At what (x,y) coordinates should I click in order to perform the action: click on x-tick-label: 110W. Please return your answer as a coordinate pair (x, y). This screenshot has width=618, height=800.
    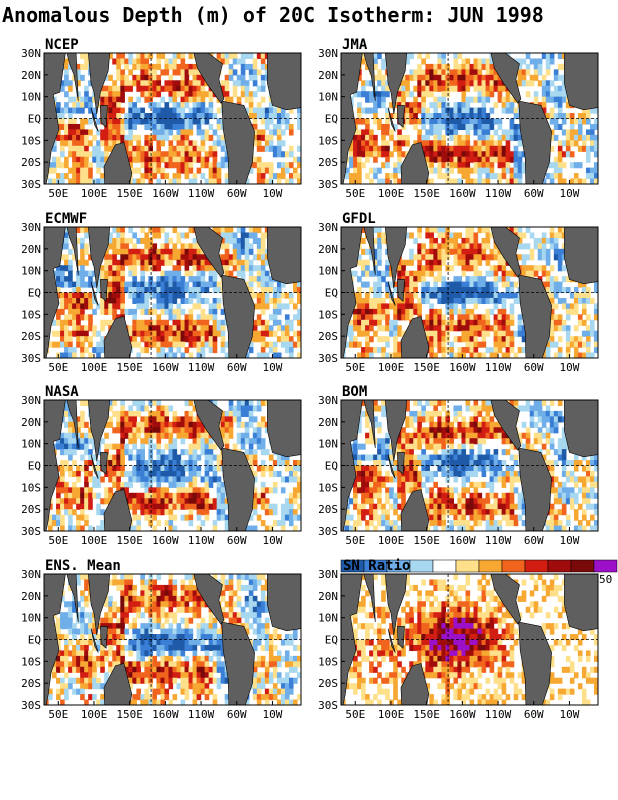
    Looking at the image, I should click on (201, 367).